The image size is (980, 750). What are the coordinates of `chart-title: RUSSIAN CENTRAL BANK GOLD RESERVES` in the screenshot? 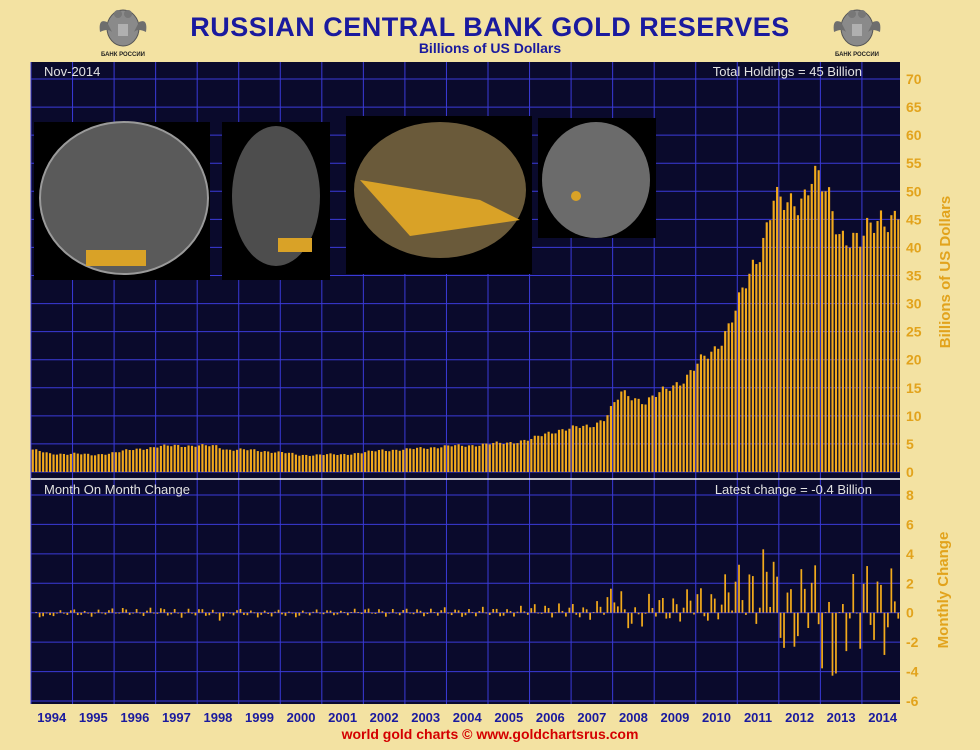 It's located at (490, 27).